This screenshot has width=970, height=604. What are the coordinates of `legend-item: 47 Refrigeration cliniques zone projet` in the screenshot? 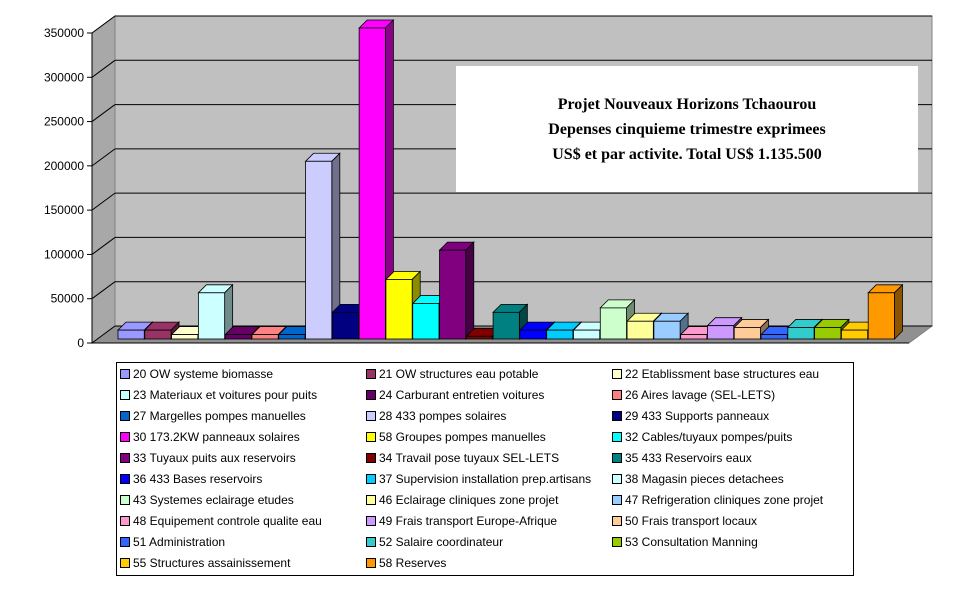 It's located at (717, 500).